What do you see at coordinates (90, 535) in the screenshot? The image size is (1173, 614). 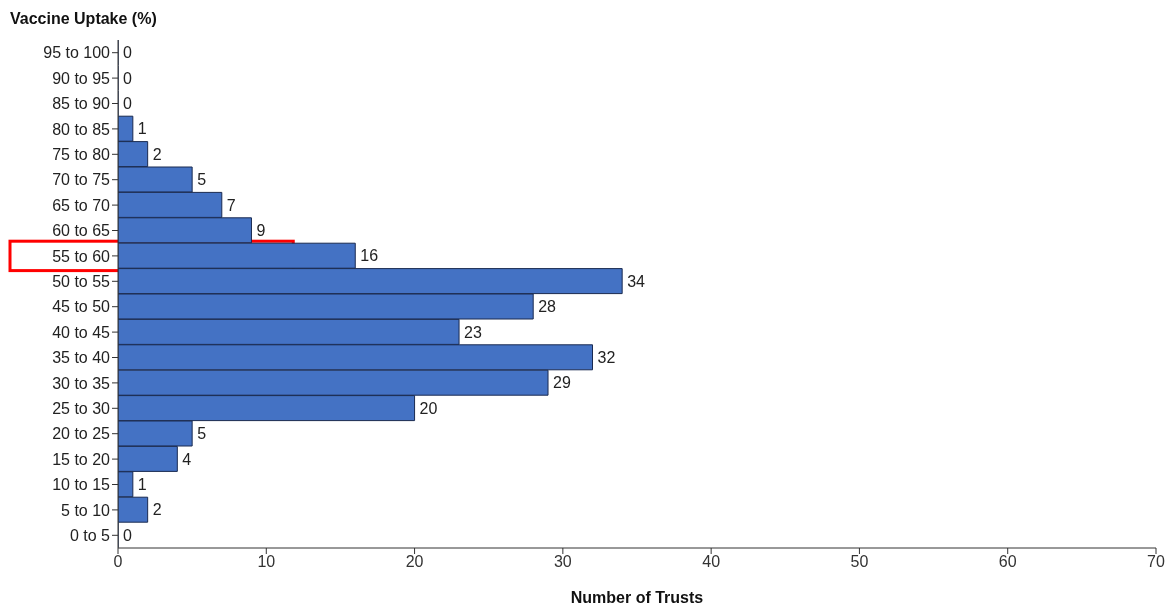 I see `y-tick-label: 0 to 5` at bounding box center [90, 535].